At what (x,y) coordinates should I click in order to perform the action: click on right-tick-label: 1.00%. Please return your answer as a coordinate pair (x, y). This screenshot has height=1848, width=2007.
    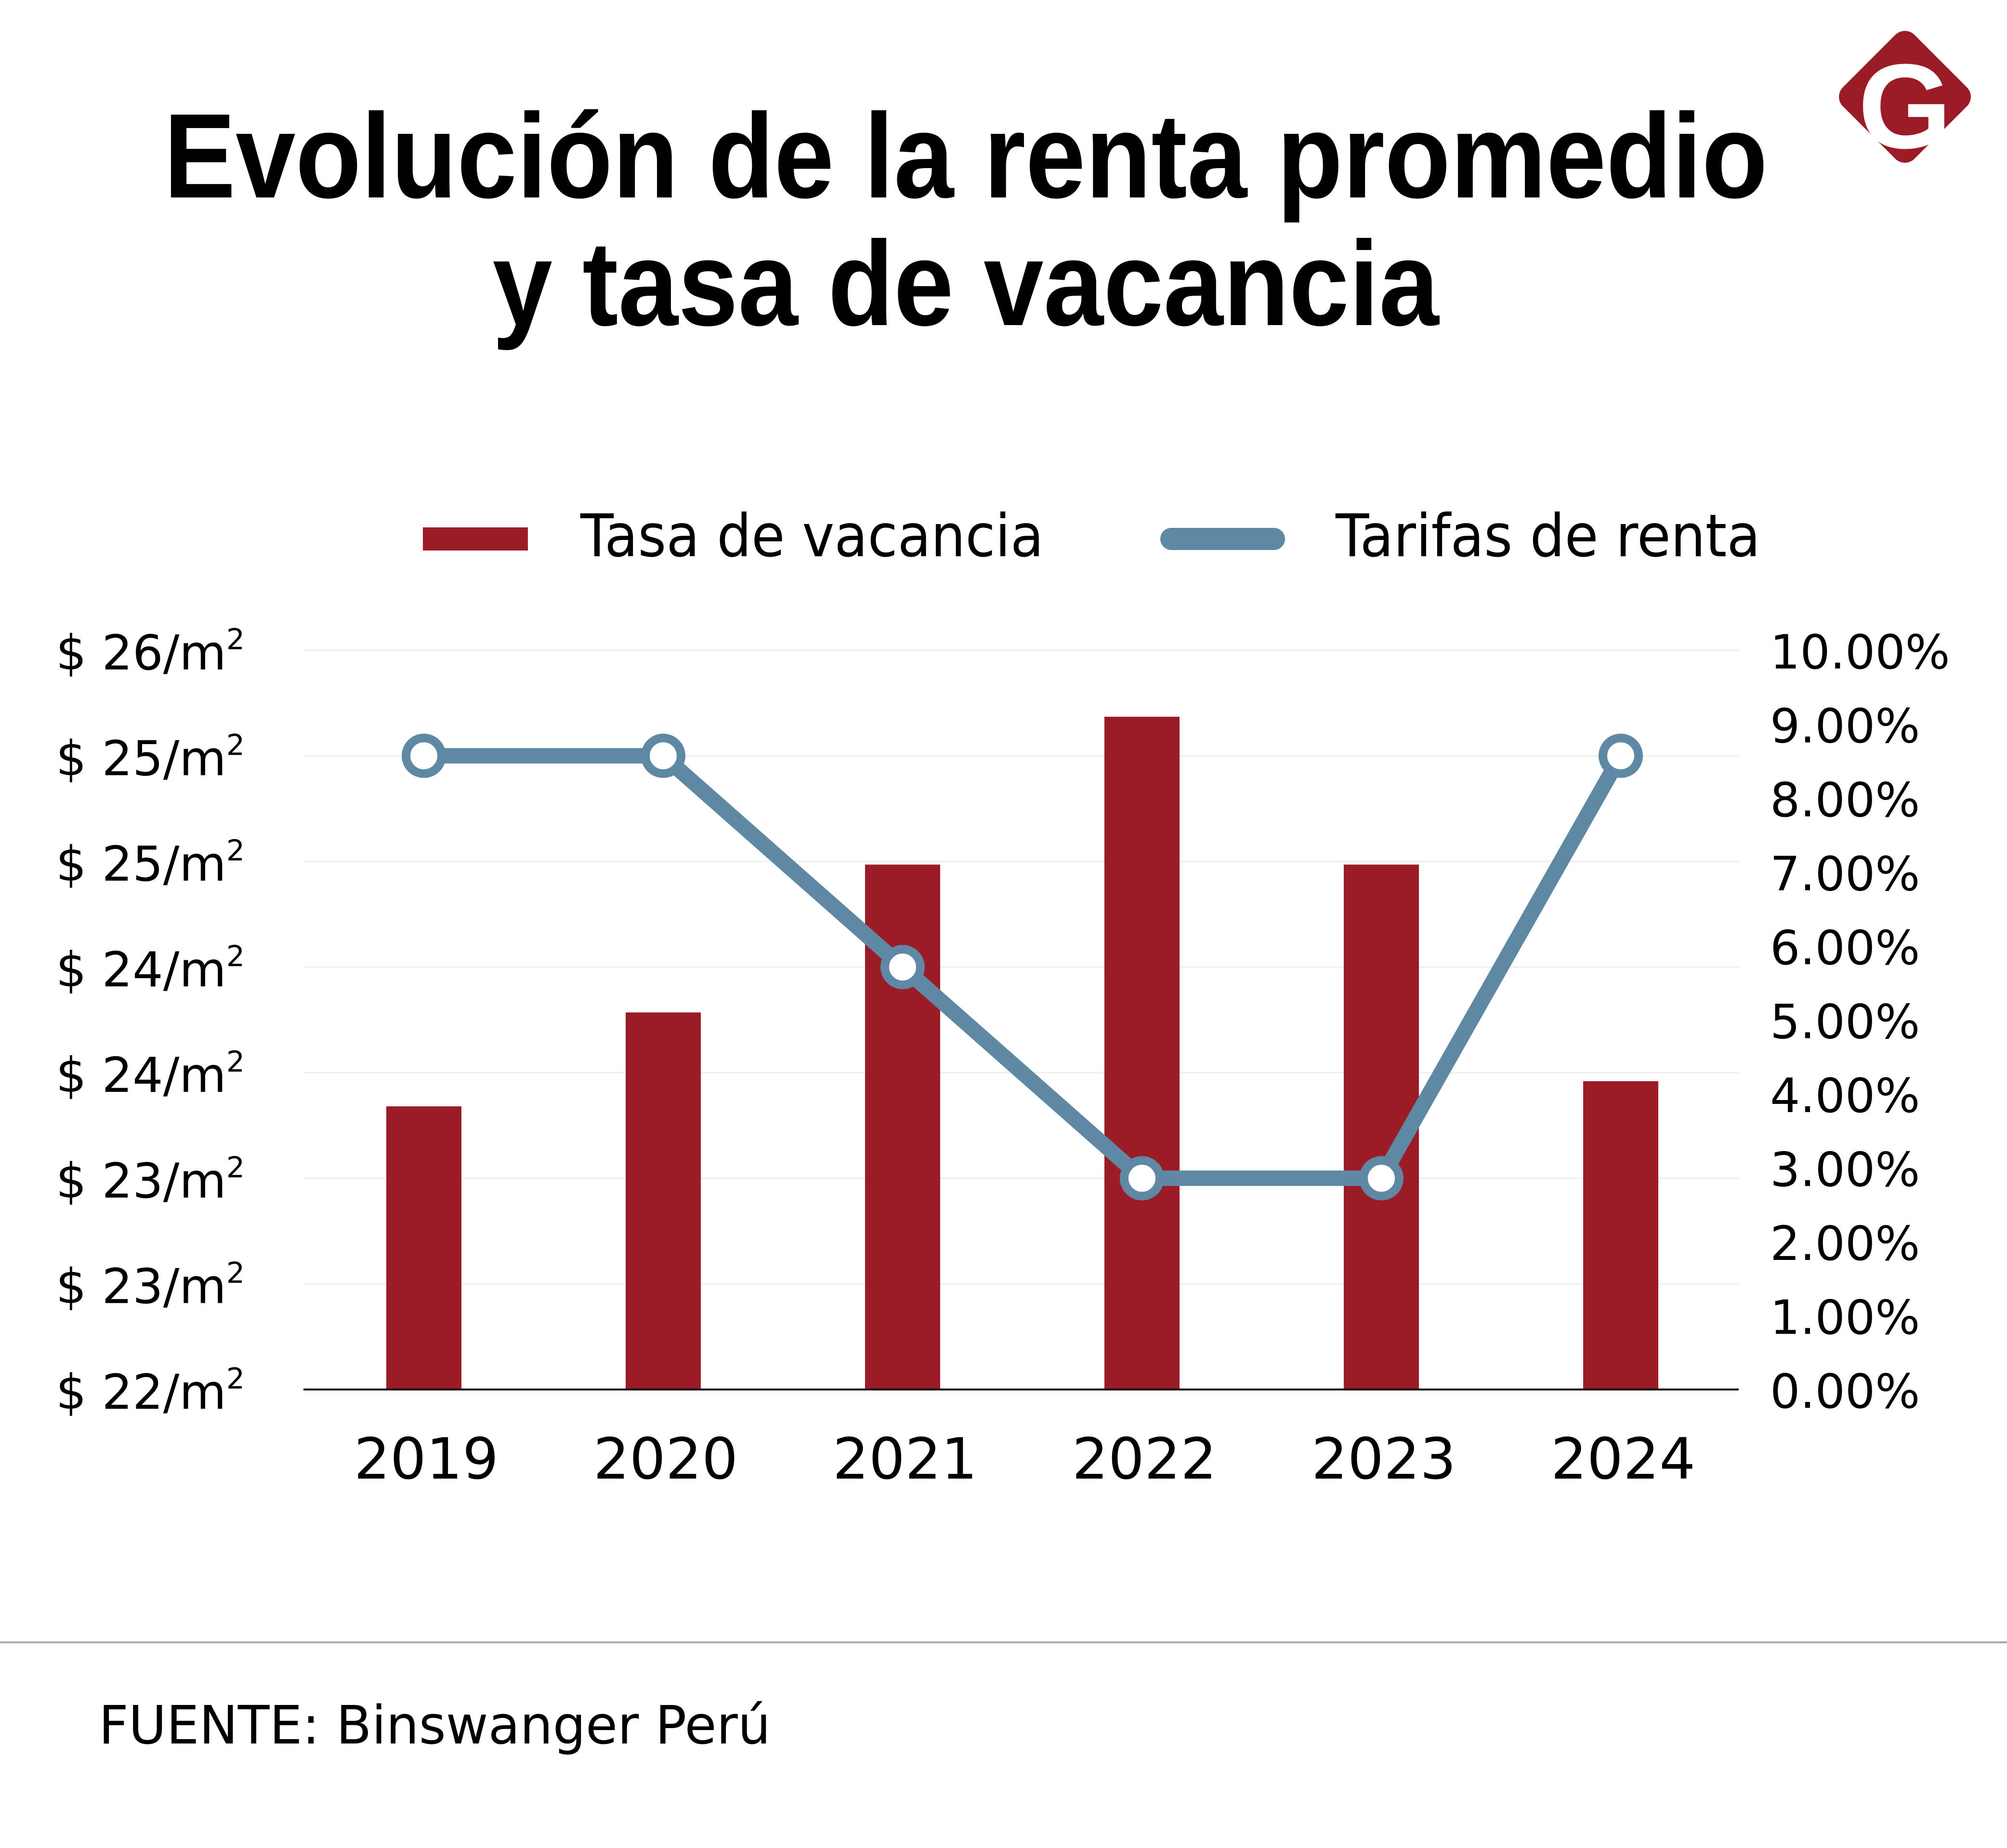
    Looking at the image, I should click on (1845, 1319).